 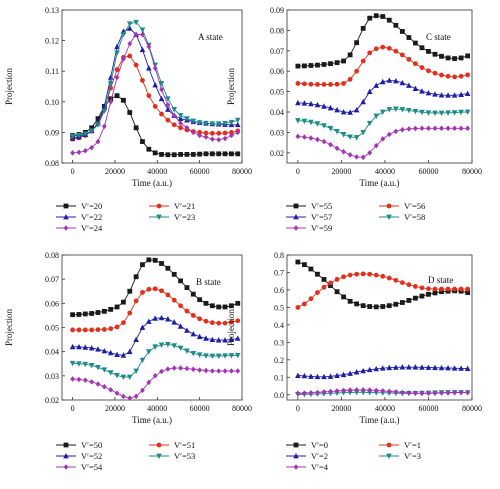 I want to click on panel-a-legend-label-v21: V′=21, so click(x=184, y=206).